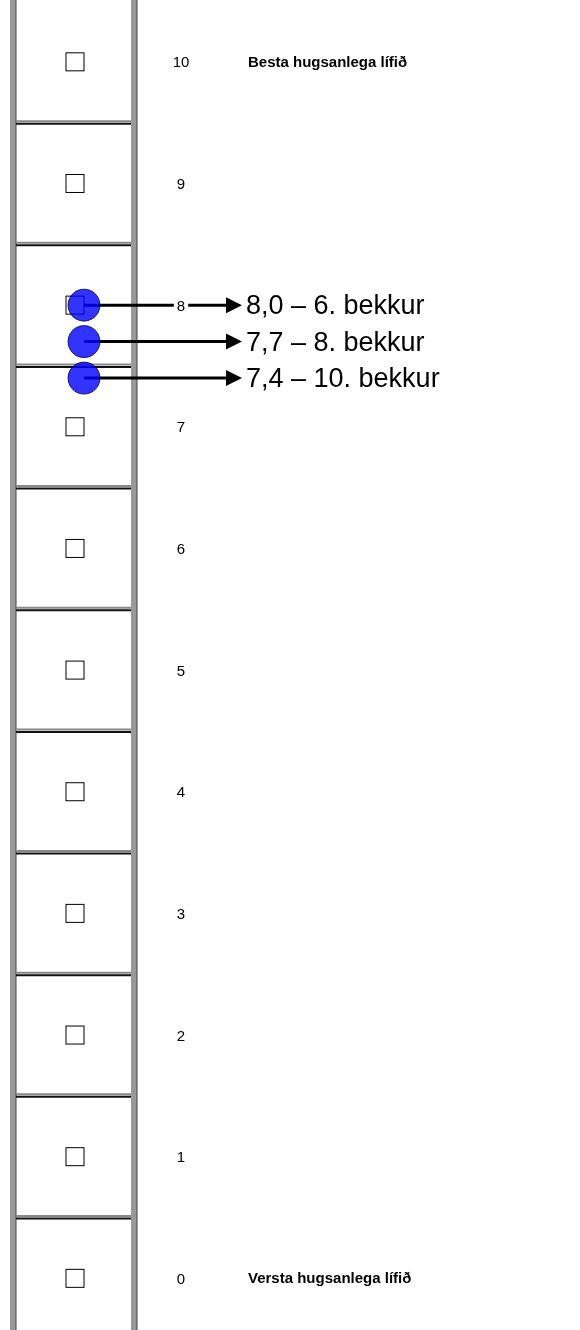  What do you see at coordinates (181, 305) in the screenshot?
I see `y-tick-label: 8` at bounding box center [181, 305].